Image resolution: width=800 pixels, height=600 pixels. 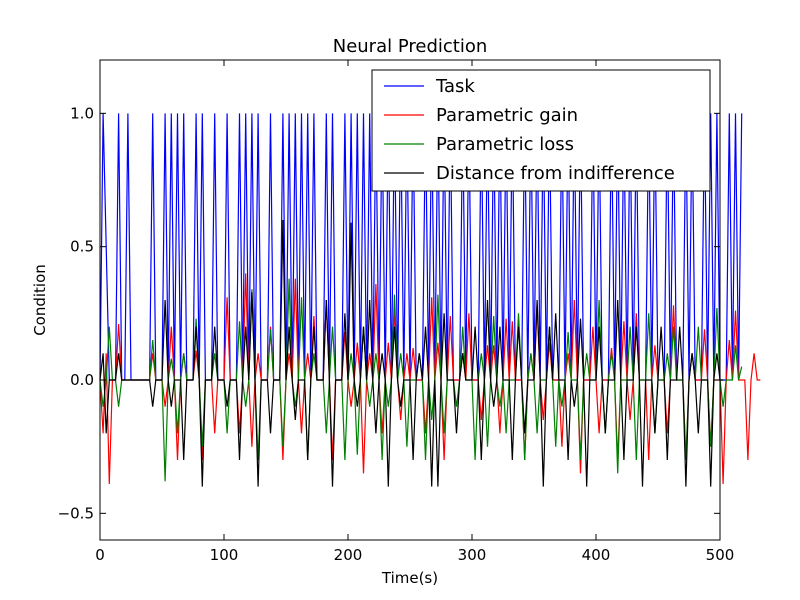 What do you see at coordinates (596, 555) in the screenshot?
I see `x-tick-label: 400` at bounding box center [596, 555].